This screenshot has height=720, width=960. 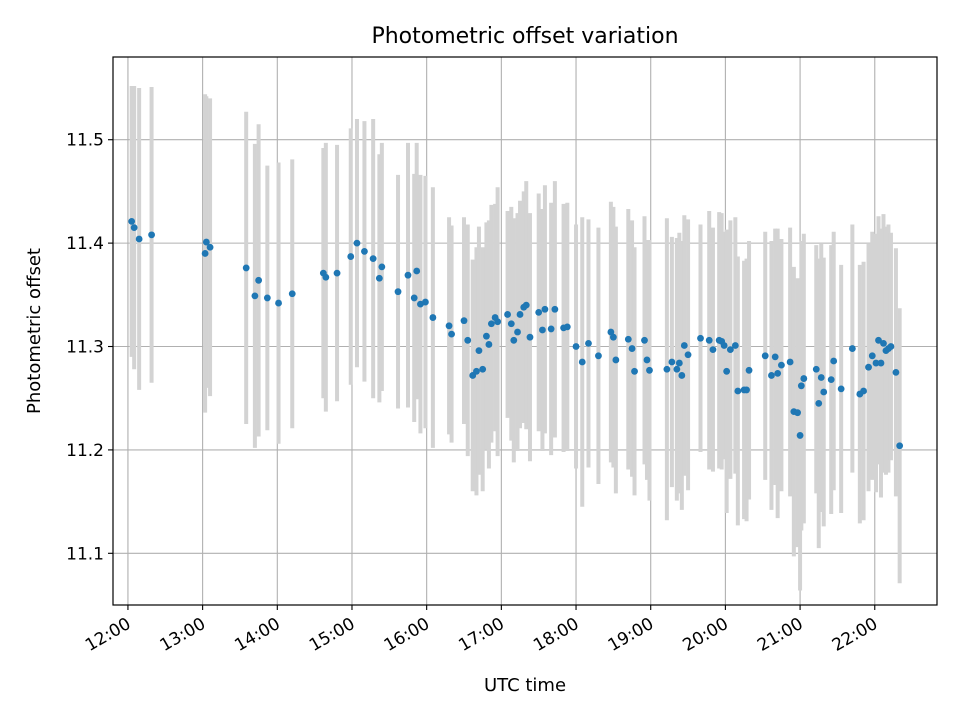 What do you see at coordinates (34, 331) in the screenshot?
I see `y-axis-label: Photometric offset` at bounding box center [34, 331].